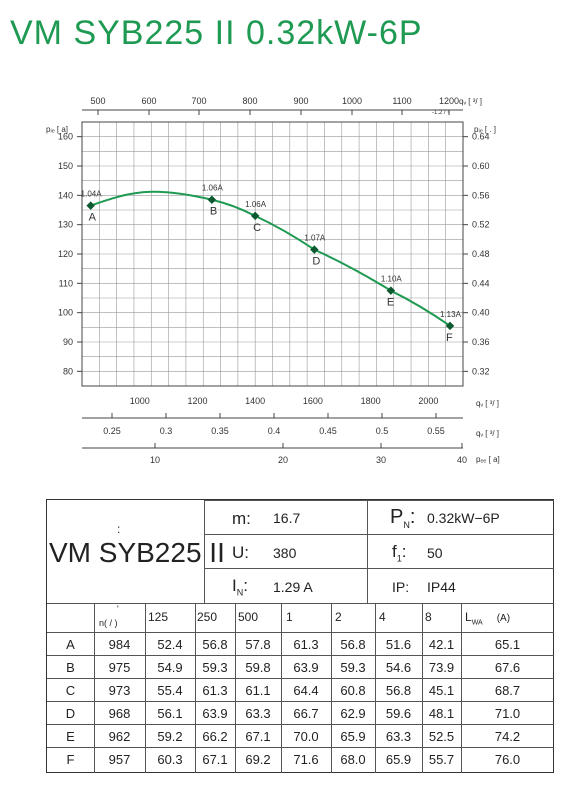 The image size is (561, 803). What do you see at coordinates (338, 617) in the screenshot?
I see `header-2k: 2` at bounding box center [338, 617].